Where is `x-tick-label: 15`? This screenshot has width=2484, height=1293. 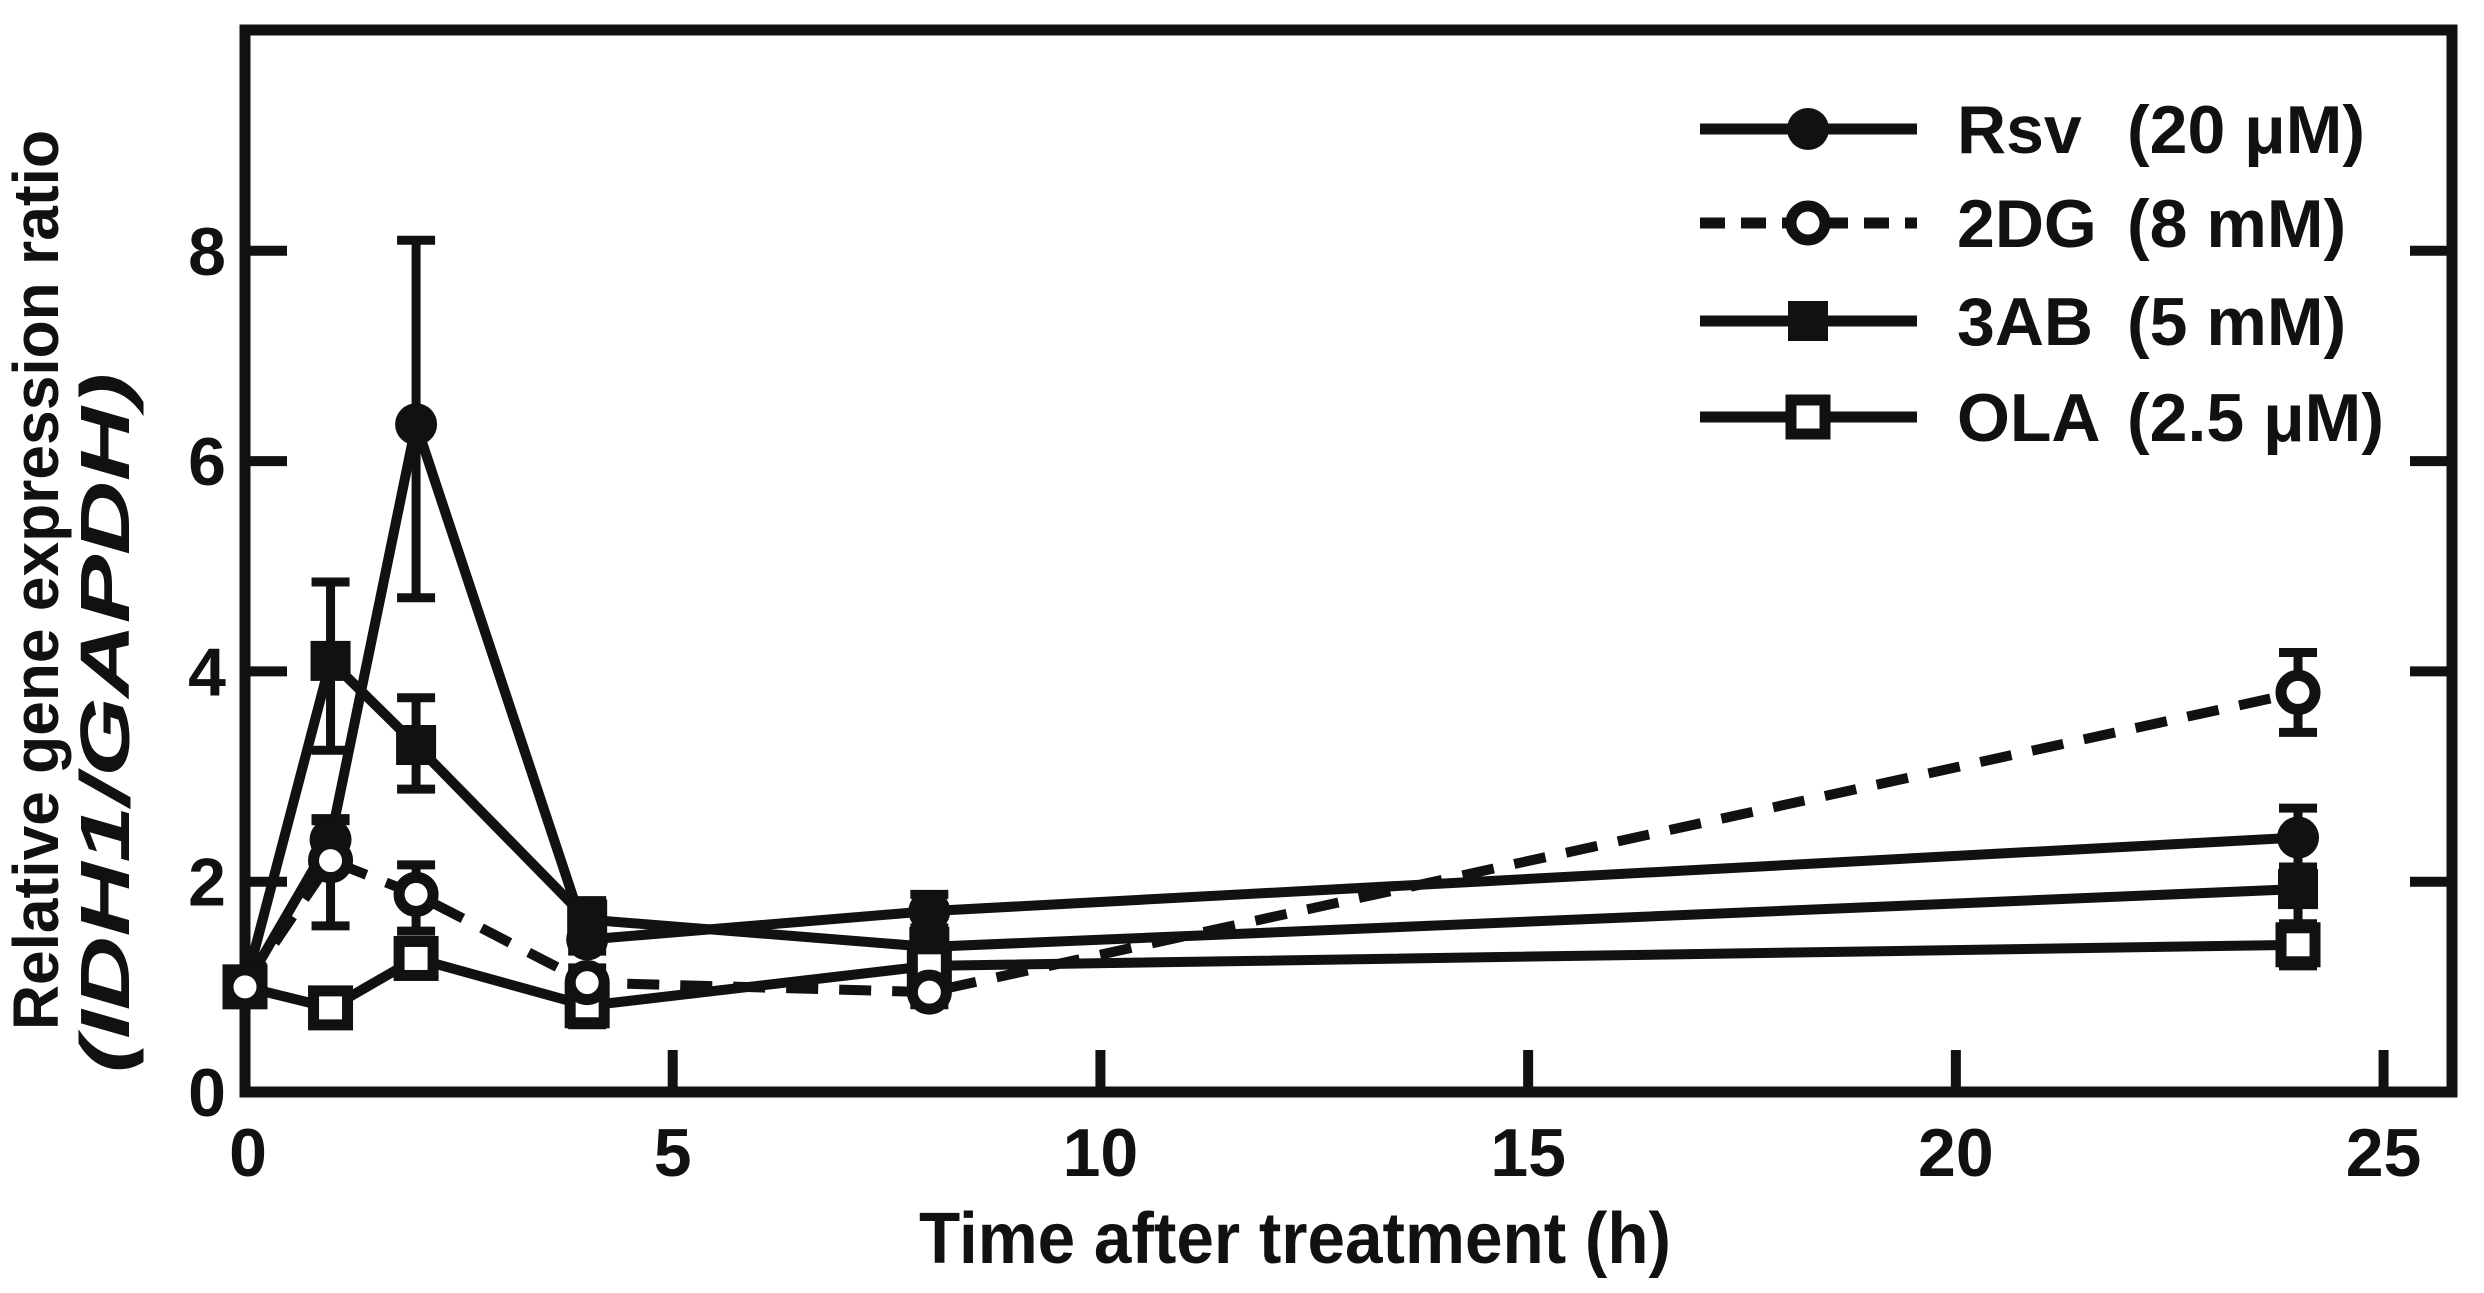 x-tick-label: 15 is located at coordinates (1528, 1153).